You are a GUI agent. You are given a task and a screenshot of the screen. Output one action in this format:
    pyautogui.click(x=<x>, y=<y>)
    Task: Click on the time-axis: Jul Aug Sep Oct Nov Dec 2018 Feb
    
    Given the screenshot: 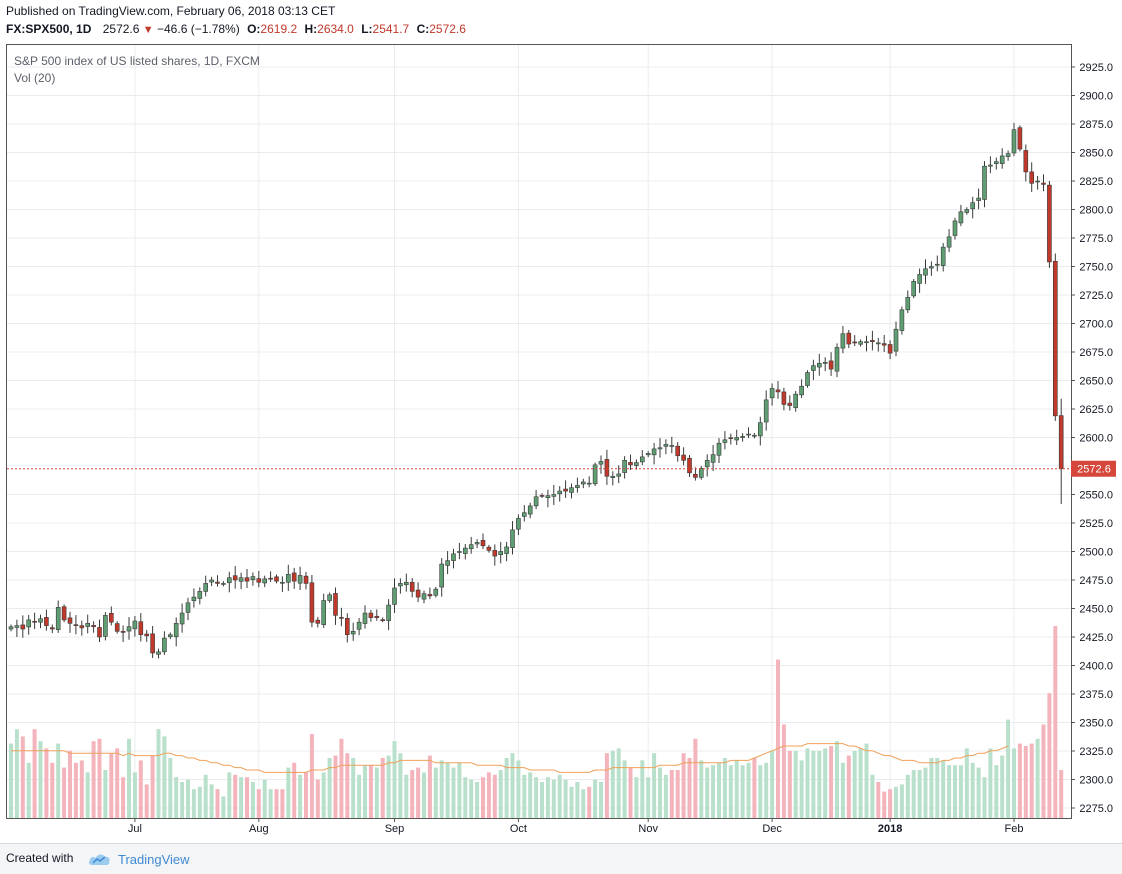 What is the action you would take?
    pyautogui.click(x=576, y=826)
    